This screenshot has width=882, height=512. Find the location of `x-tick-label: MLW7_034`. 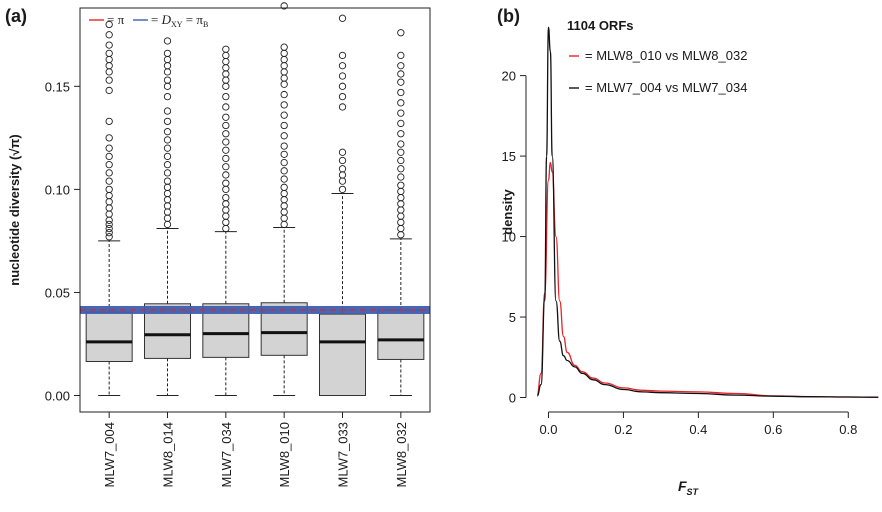

x-tick-label: MLW7_034 is located at coordinates (226, 455).